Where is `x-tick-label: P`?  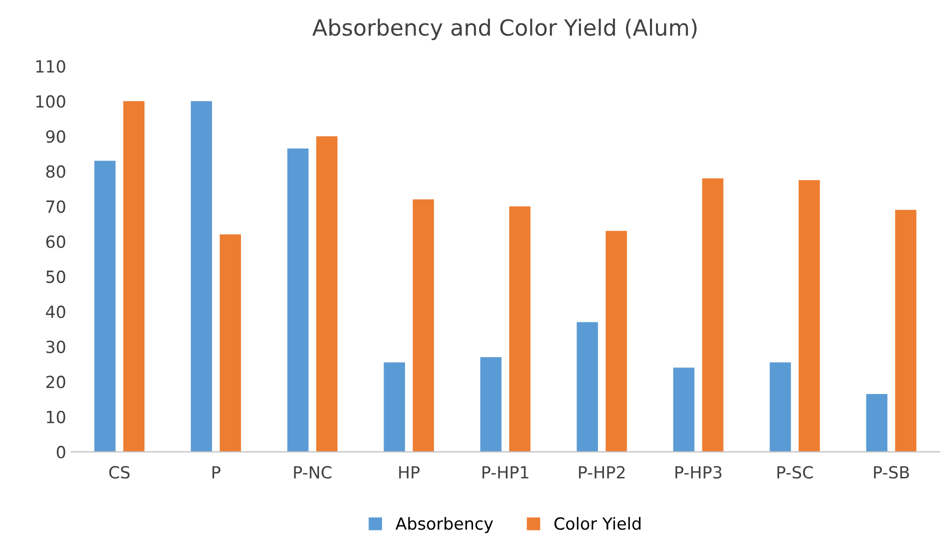
x-tick-label: P is located at coordinates (216, 472).